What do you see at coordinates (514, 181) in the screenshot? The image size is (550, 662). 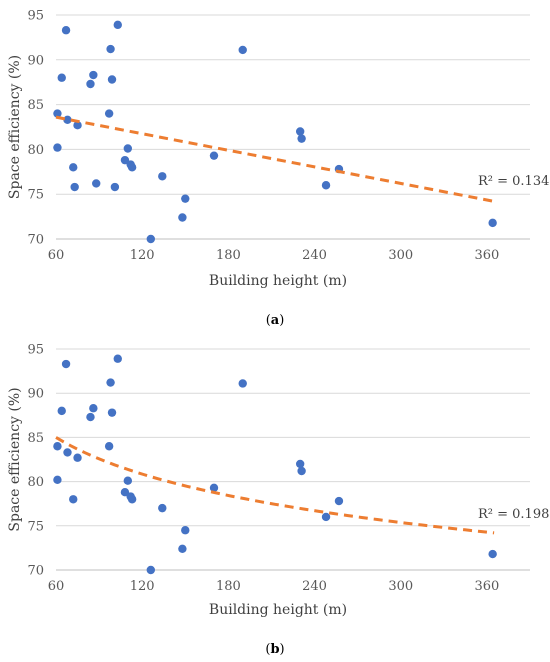 I see `r-squared-label: R² = 0.1343` at bounding box center [514, 181].